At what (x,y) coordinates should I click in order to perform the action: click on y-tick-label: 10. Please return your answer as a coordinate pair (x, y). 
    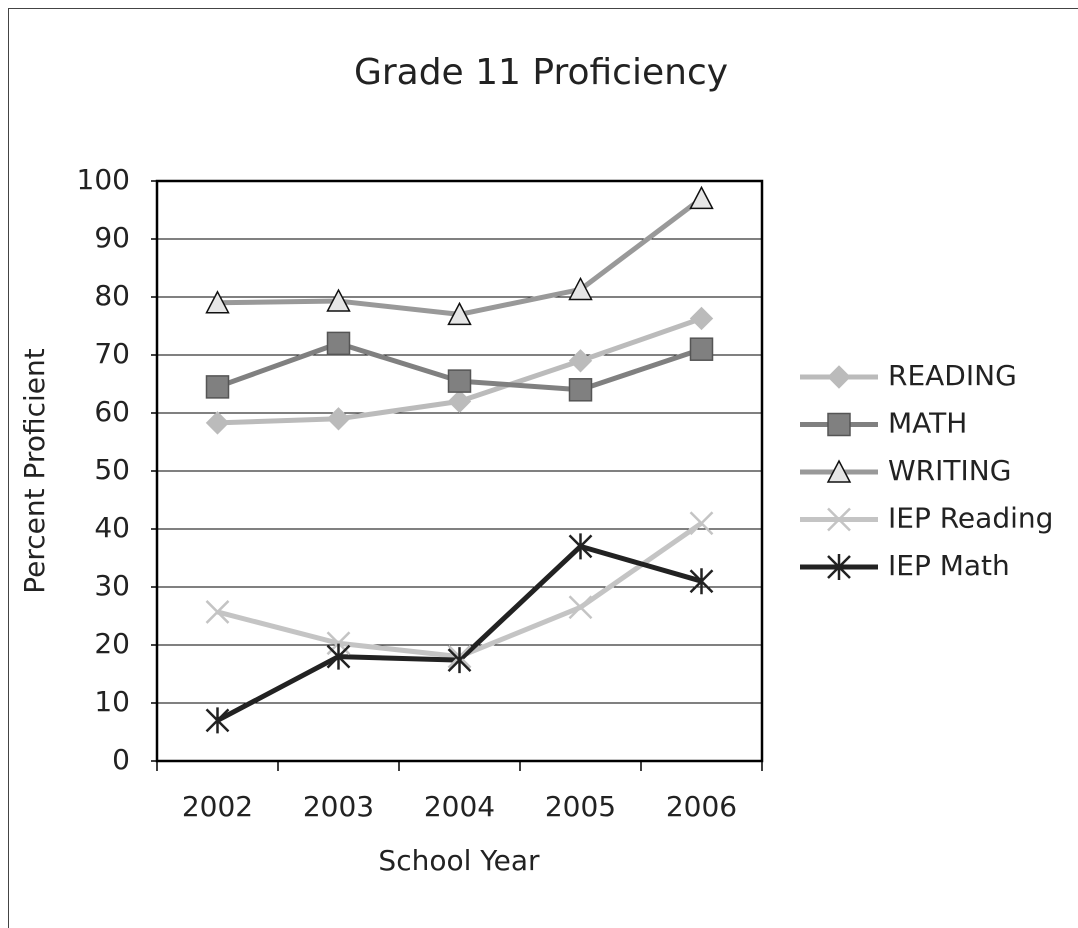
    Looking at the image, I should click on (112, 701).